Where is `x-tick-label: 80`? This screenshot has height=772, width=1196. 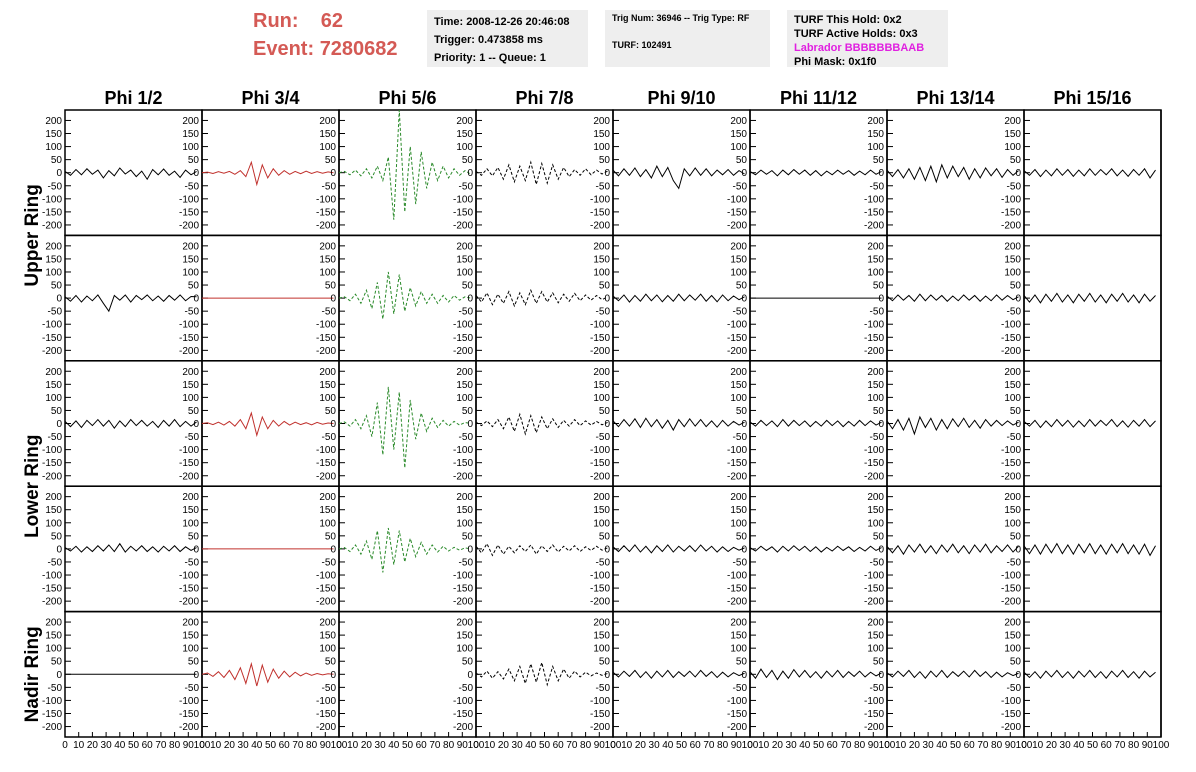 x-tick-label: 80 is located at coordinates (723, 745).